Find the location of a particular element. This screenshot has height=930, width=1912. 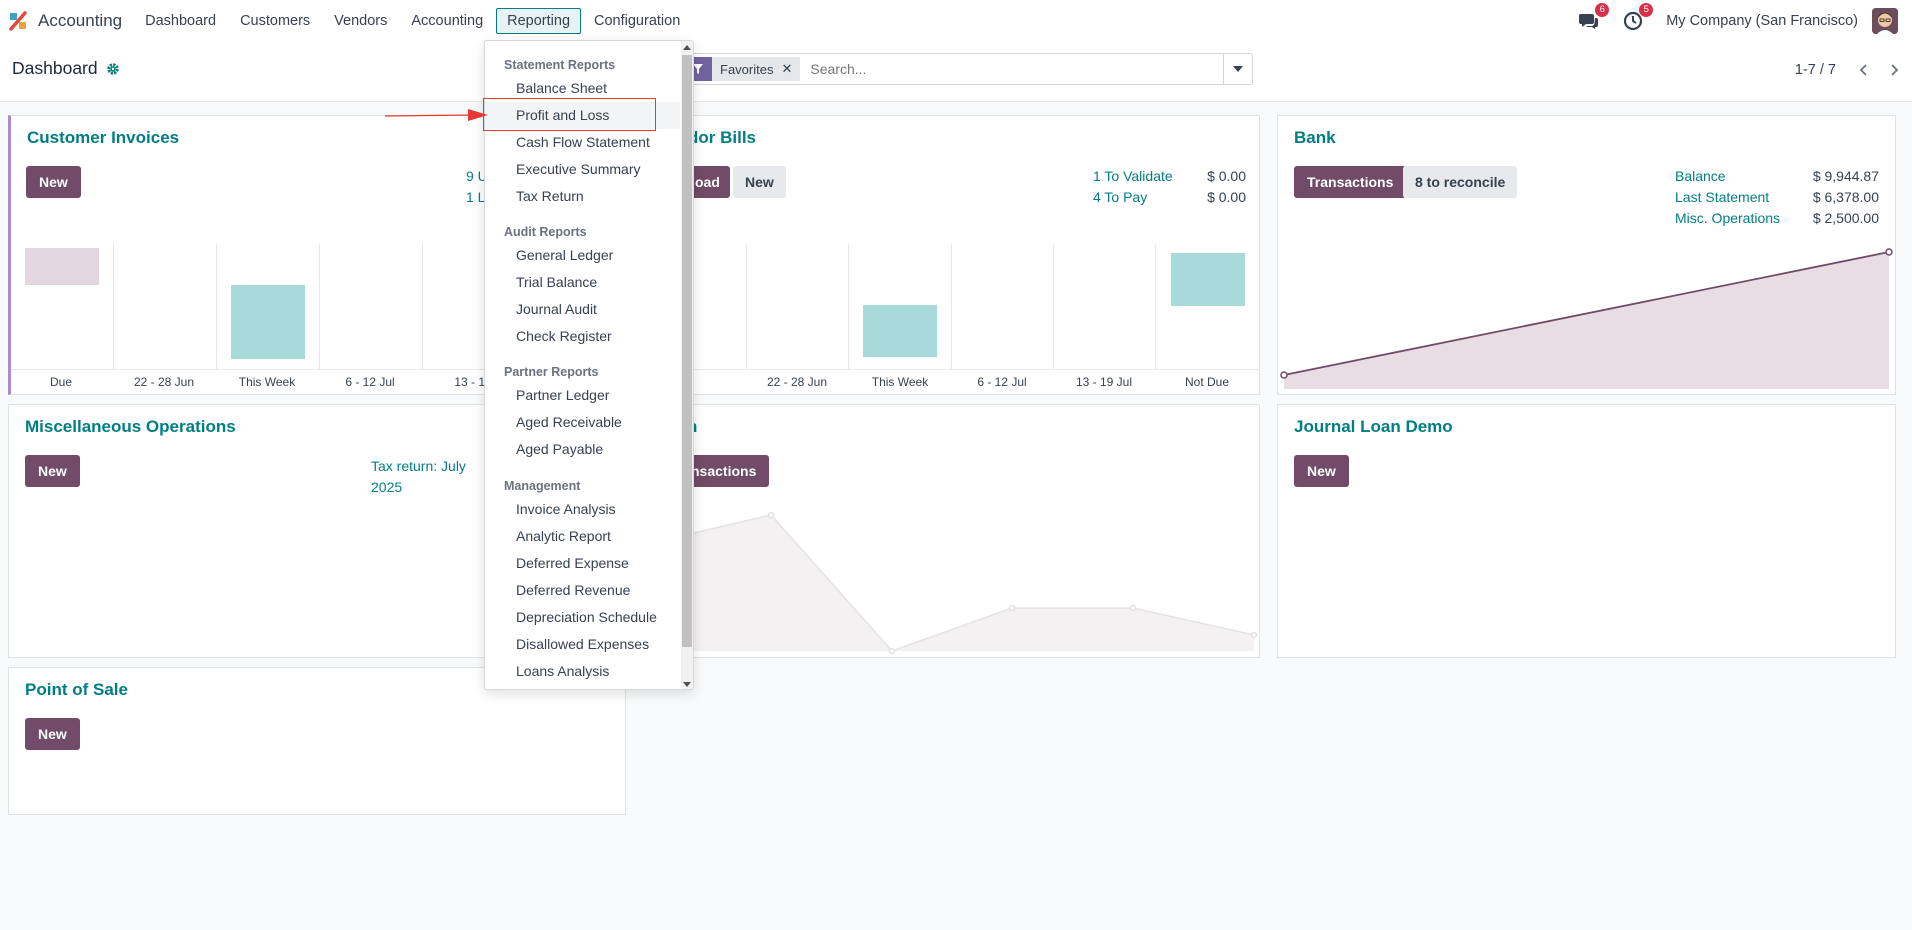

scroll-down-arrow-icon is located at coordinates (687, 684).